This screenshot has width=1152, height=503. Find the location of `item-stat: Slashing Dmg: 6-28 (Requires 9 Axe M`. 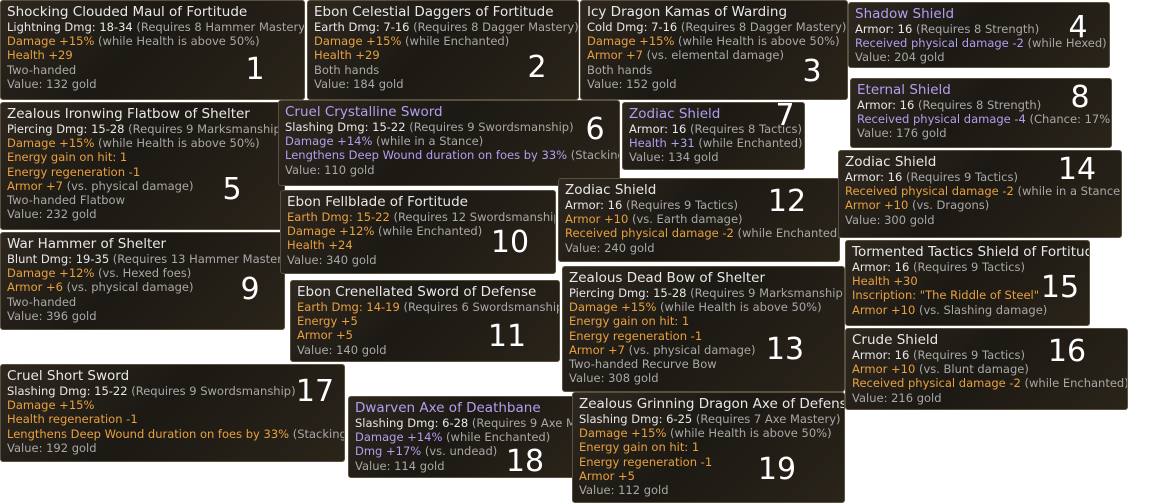

item-stat: Slashing Dmg: 6-28 (Requires 9 Axe M is located at coordinates (465, 423).